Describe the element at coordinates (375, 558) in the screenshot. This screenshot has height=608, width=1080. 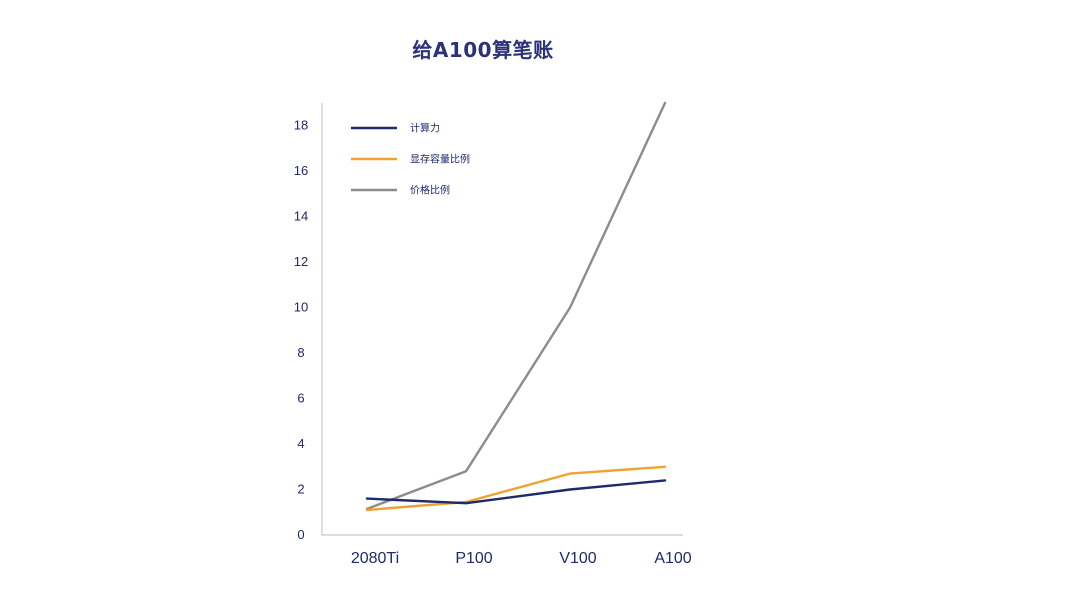
I see `x-tick-label: 2080Ti` at that location.